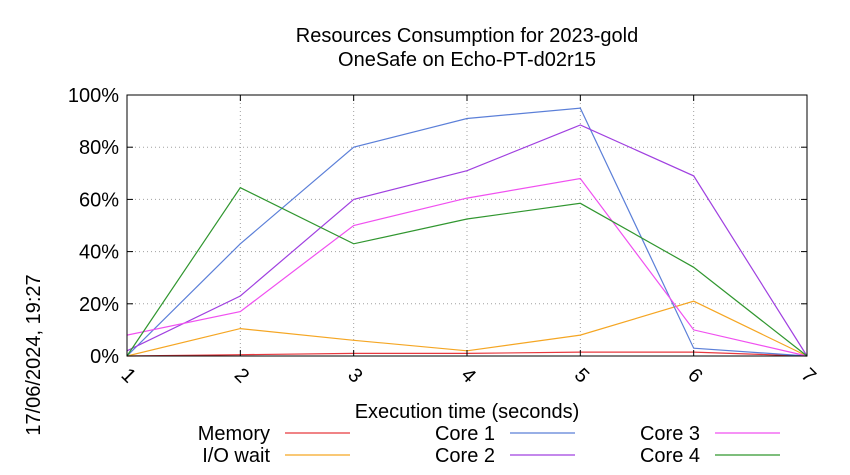 The height and width of the screenshot is (475, 850). Describe the element at coordinates (581, 375) in the screenshot. I see `x-tick-label: 5` at that location.